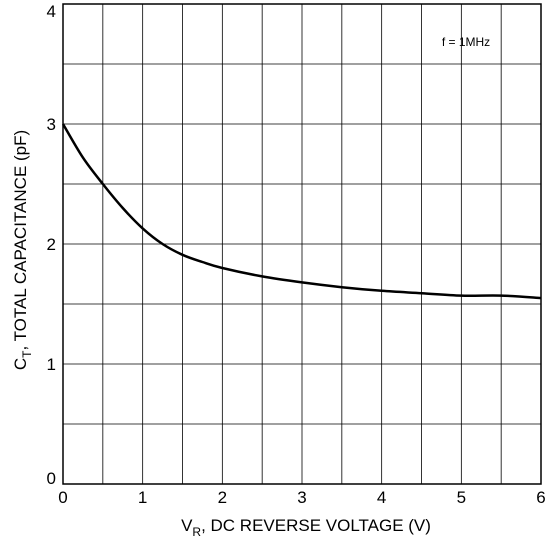  Describe the element at coordinates (461, 497) in the screenshot. I see `x-tick-label: 5` at that location.